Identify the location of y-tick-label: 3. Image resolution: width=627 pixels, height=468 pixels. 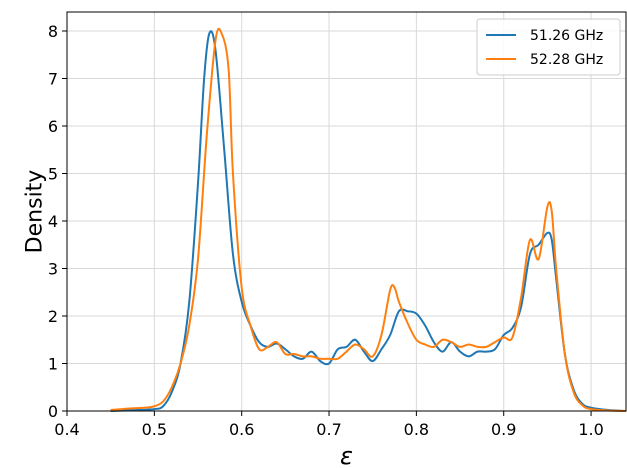
(53, 269).